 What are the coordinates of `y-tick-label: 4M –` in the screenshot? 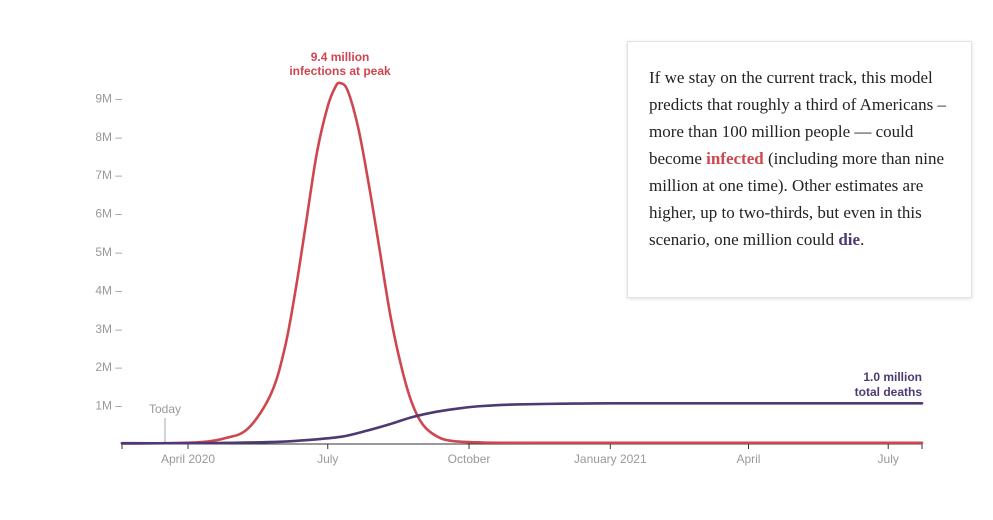 It's located at (108, 290).